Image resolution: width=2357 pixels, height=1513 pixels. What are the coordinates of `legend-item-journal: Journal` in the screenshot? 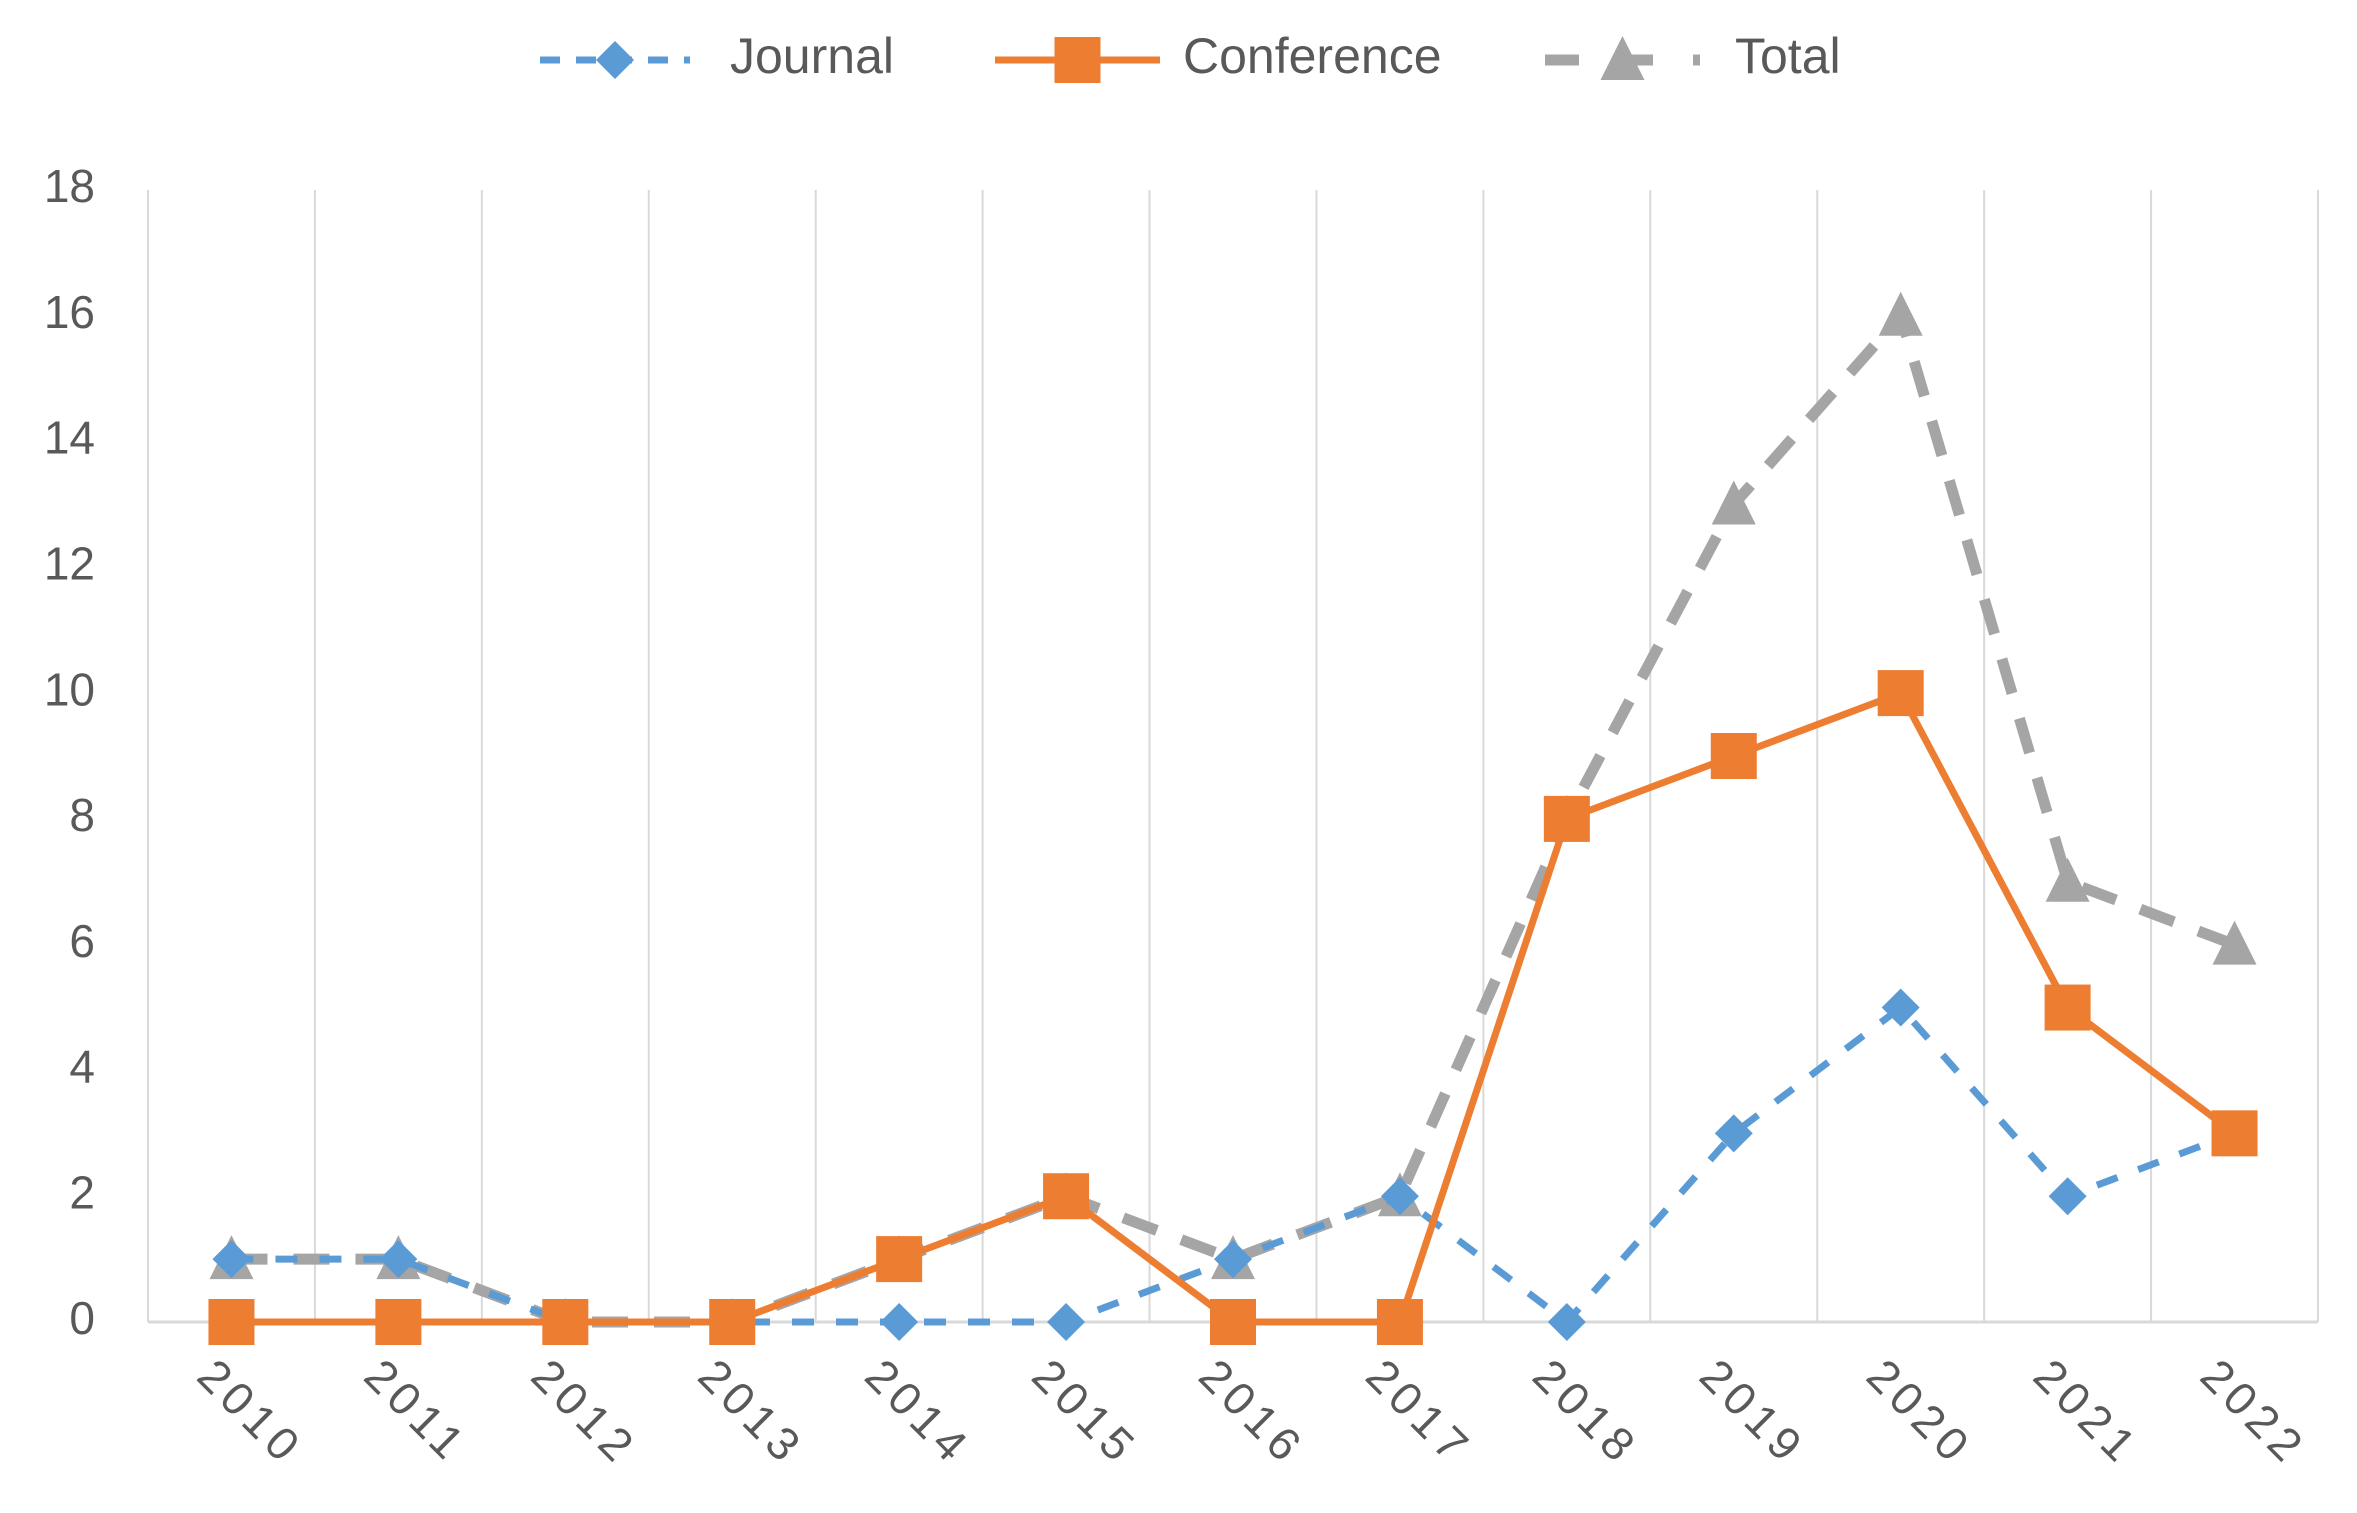 It's located at (717, 56).